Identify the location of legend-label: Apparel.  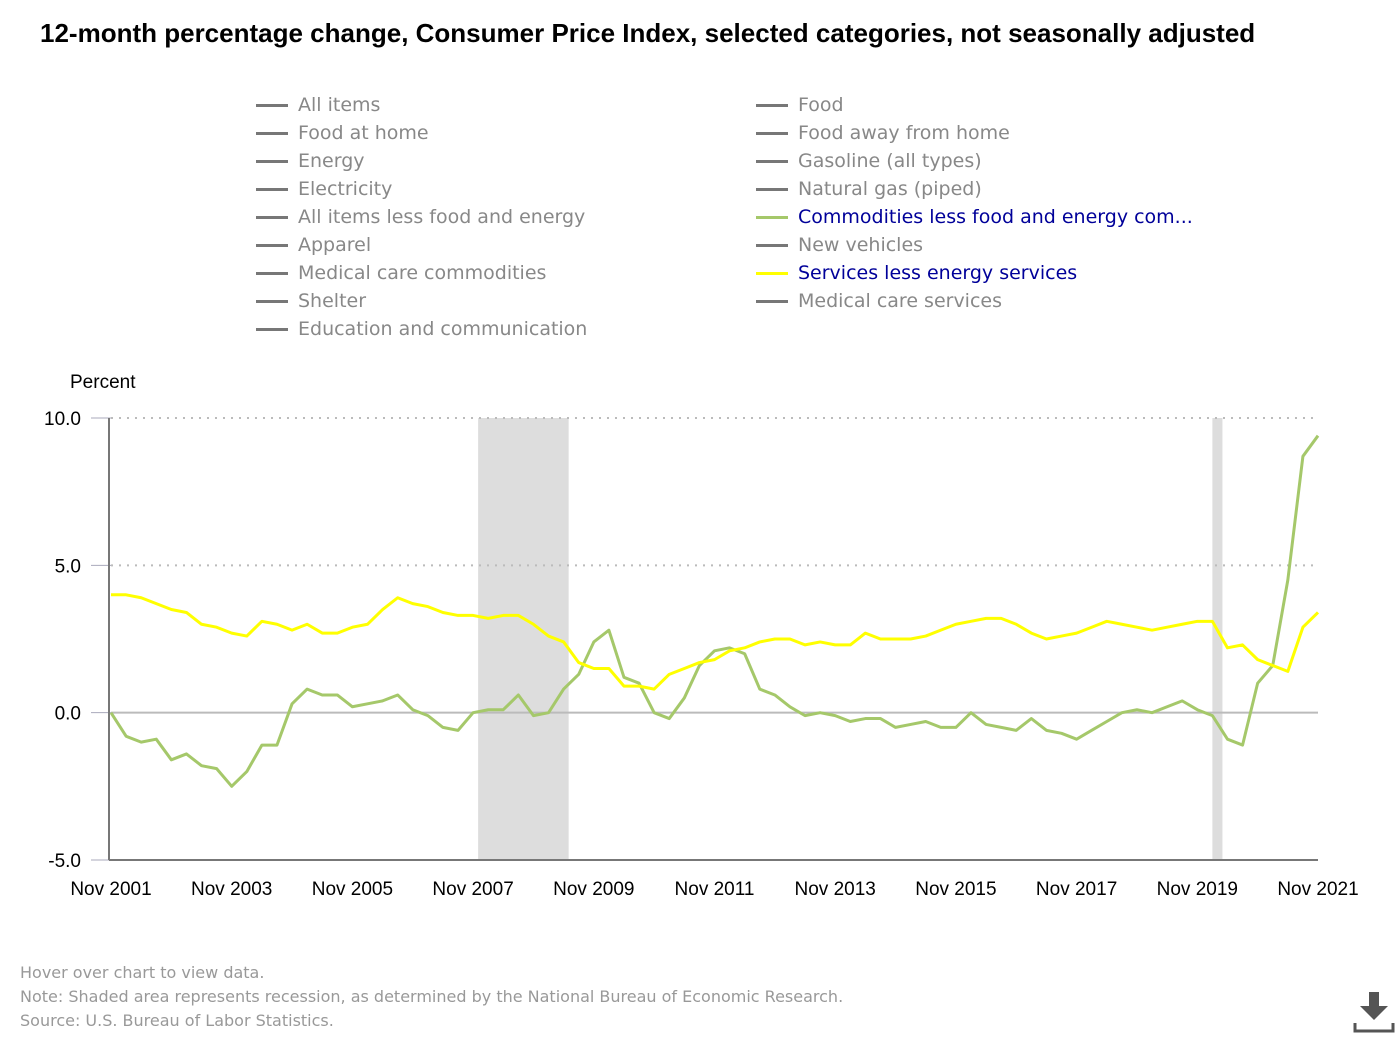
(335, 245).